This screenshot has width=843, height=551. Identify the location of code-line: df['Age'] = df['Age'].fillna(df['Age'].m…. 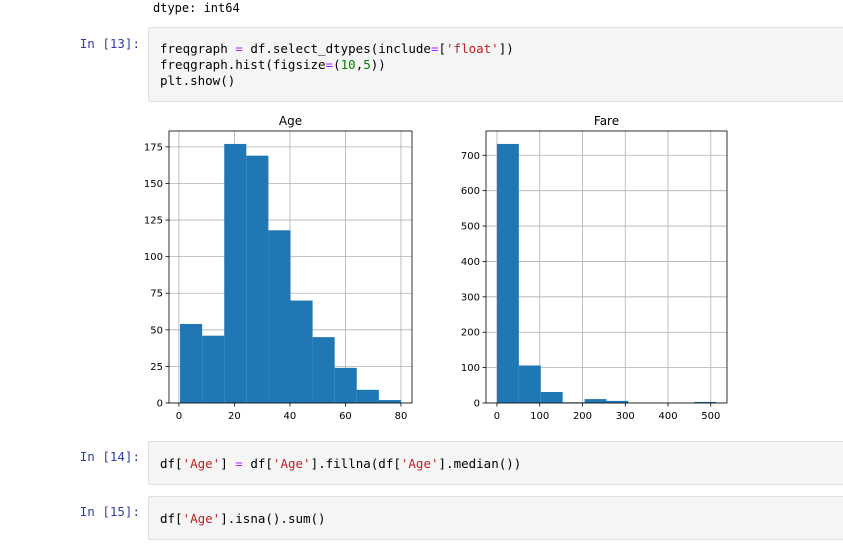
(340, 464).